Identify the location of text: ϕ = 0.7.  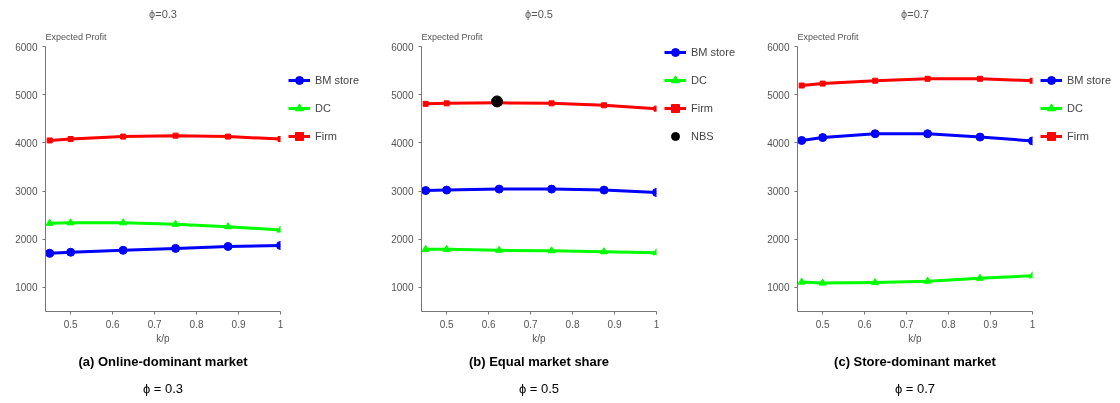
(915, 388).